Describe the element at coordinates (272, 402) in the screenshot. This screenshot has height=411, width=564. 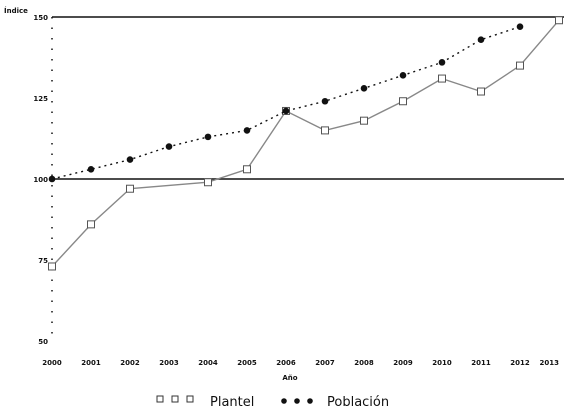
I see `legend: Plantel Población` at that location.